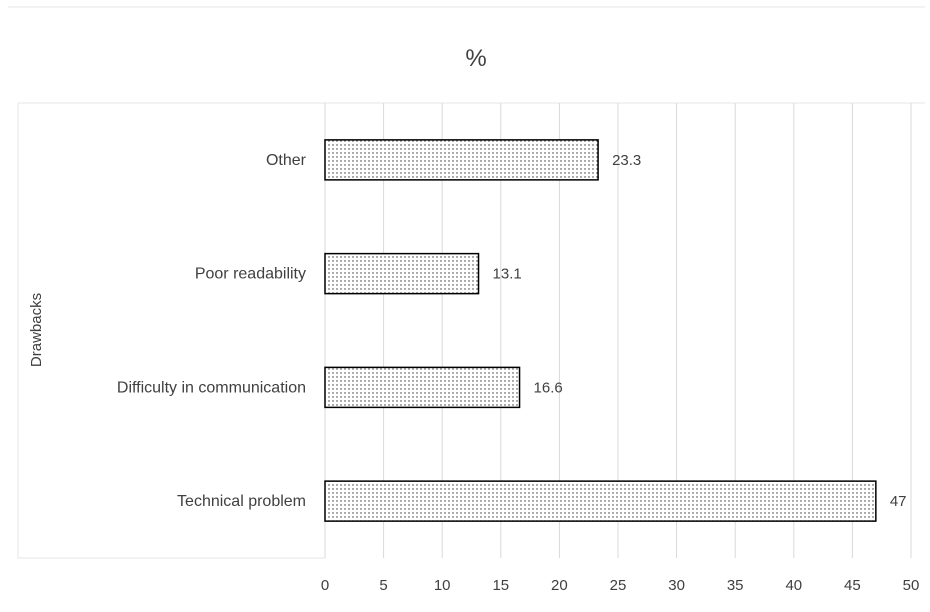  Describe the element at coordinates (36, 330) in the screenshot. I see `y-axis-title: Drawbacks` at that location.